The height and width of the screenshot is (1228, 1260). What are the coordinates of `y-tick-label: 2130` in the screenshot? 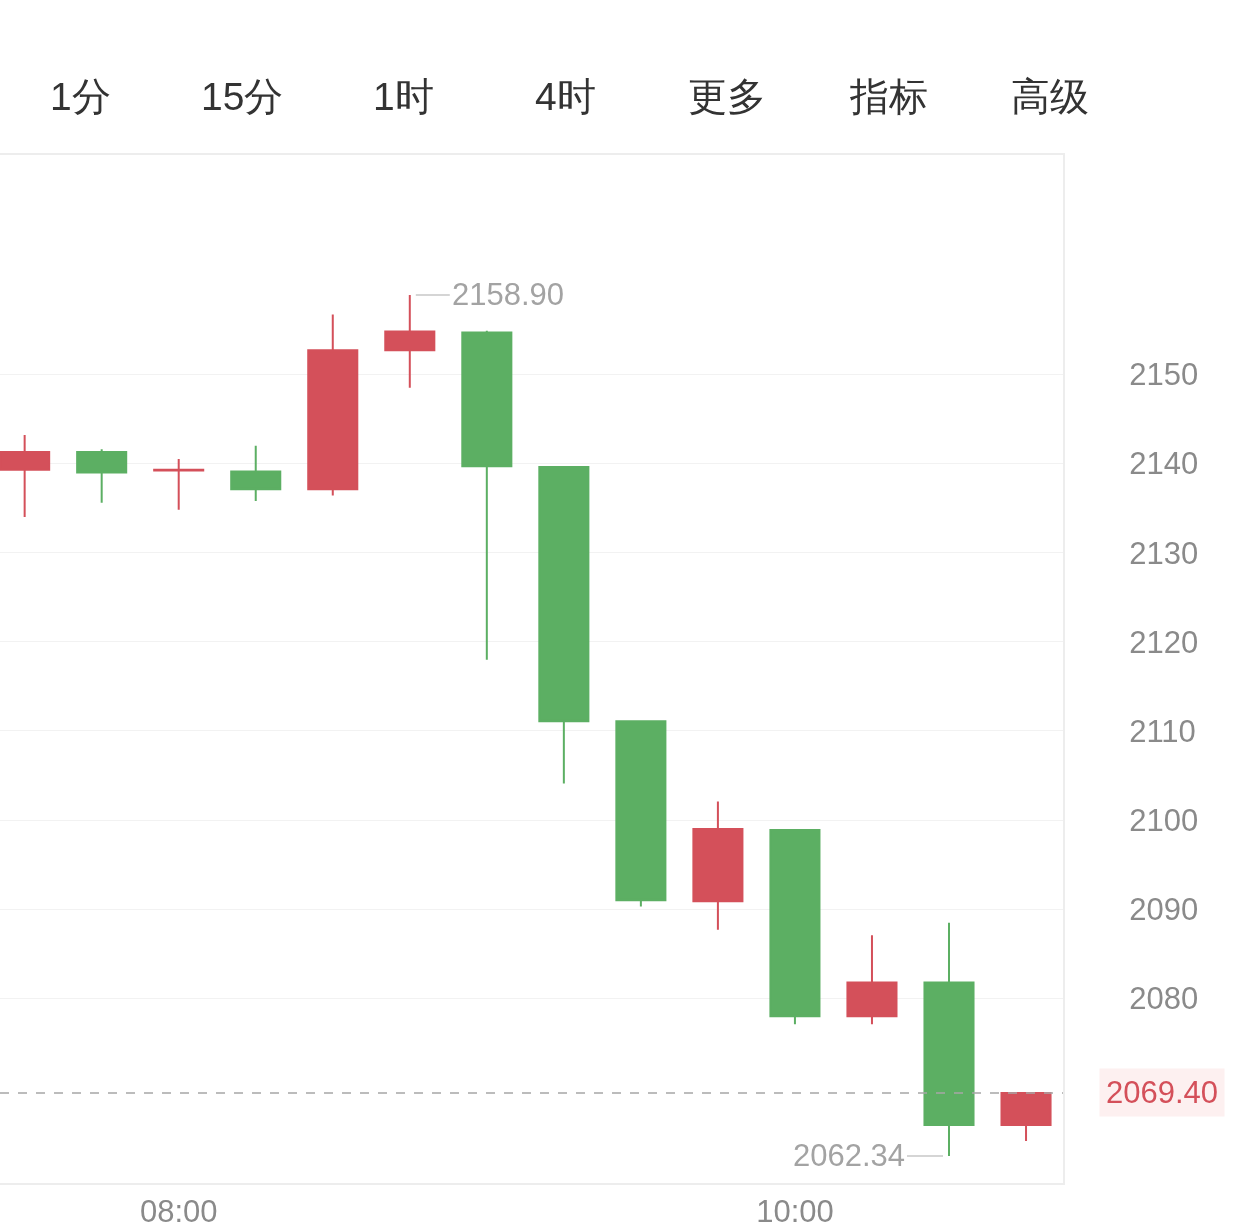 It's located at (1164, 553).